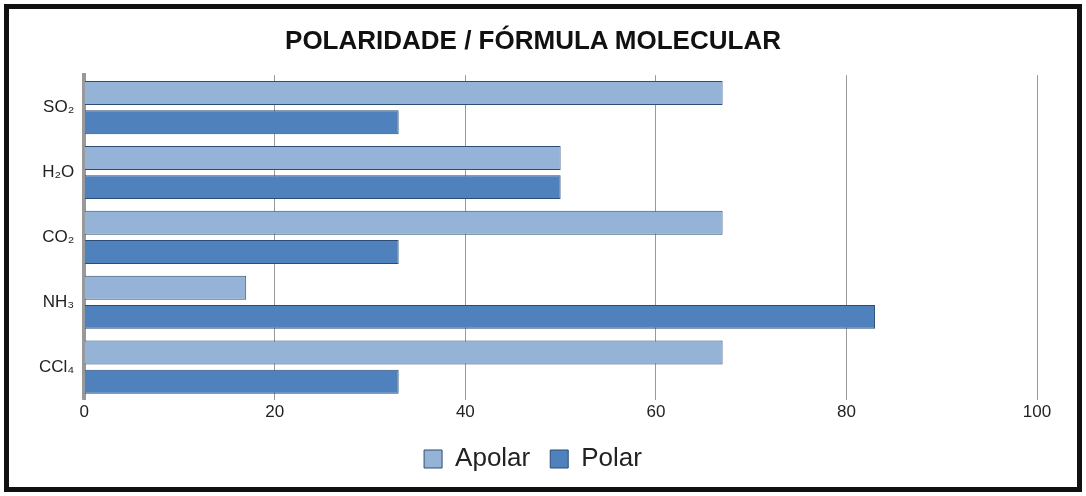 The height and width of the screenshot is (496, 1086). Describe the element at coordinates (58, 172) in the screenshot. I see `y-tick-label: H₂O` at that location.